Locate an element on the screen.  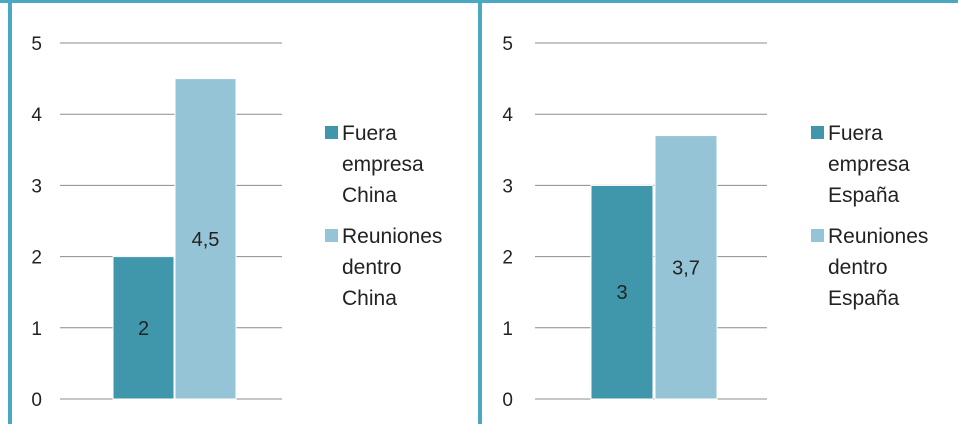
data-label-series2: 4,5 is located at coordinates (206, 240).